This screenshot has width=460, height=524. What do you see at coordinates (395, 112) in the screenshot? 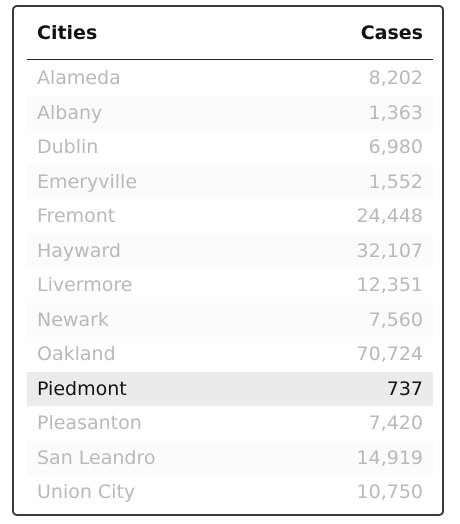
I see `cases-cell: 1,363` at bounding box center [395, 112].